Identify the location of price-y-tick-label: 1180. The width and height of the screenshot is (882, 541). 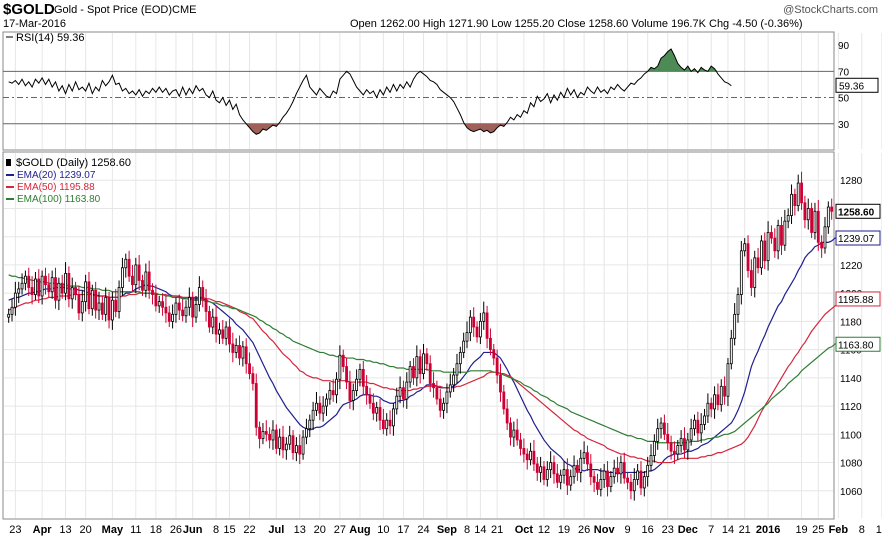
(851, 322).